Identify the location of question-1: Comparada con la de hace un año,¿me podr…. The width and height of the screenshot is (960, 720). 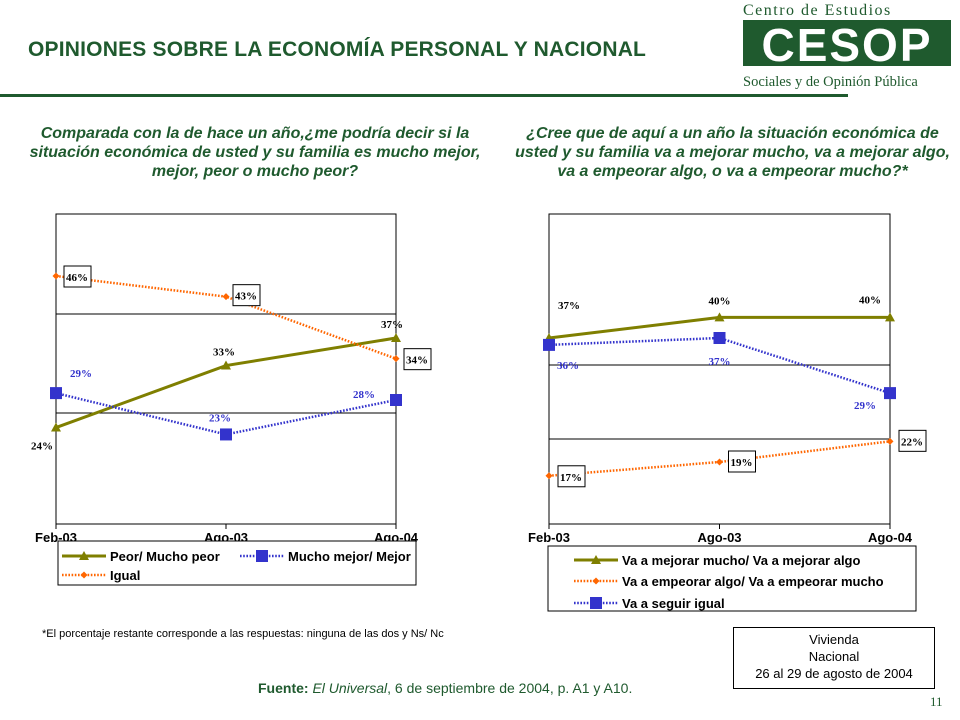
(255, 152).